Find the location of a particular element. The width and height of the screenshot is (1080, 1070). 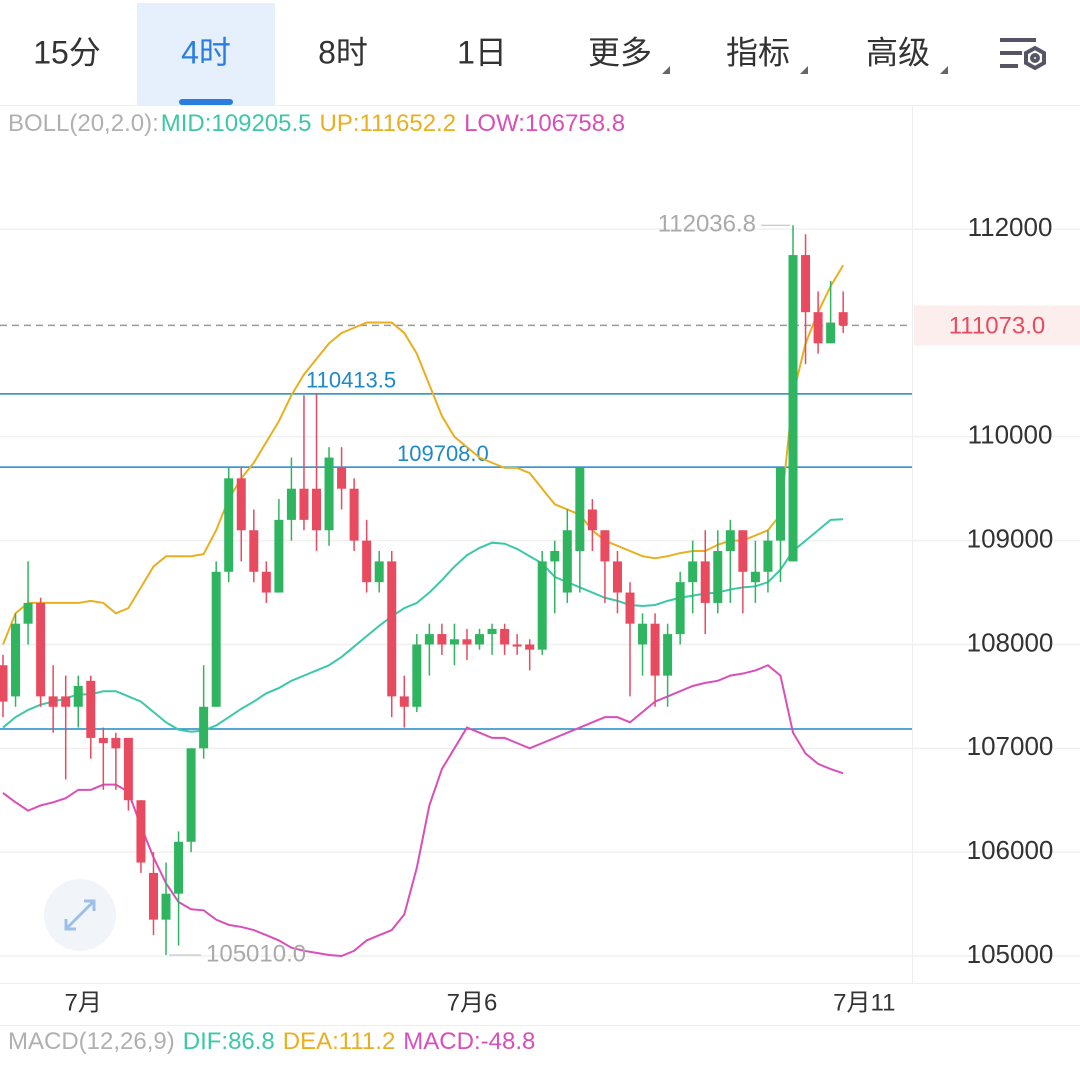

macd-legend: MACD(12,26,9) DIF:86.8 DEA:111.2 MACD:-48.8 is located at coordinates (271, 1041).